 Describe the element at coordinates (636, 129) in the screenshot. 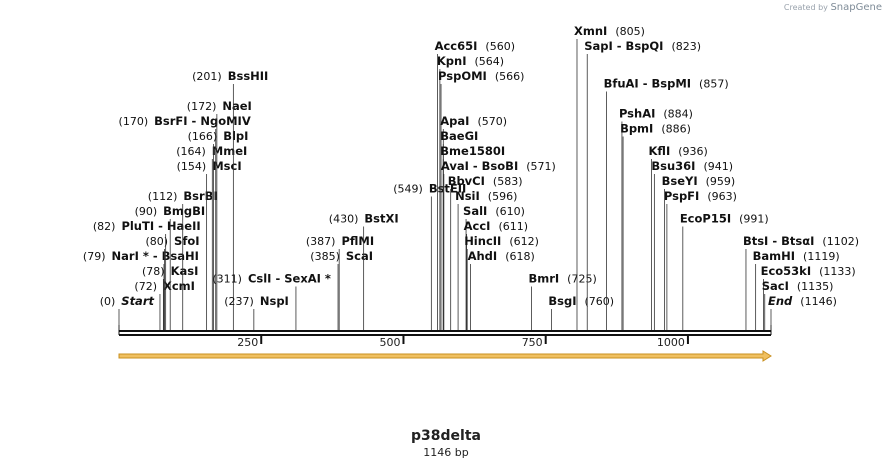

I see `site-name: BpmI` at that location.